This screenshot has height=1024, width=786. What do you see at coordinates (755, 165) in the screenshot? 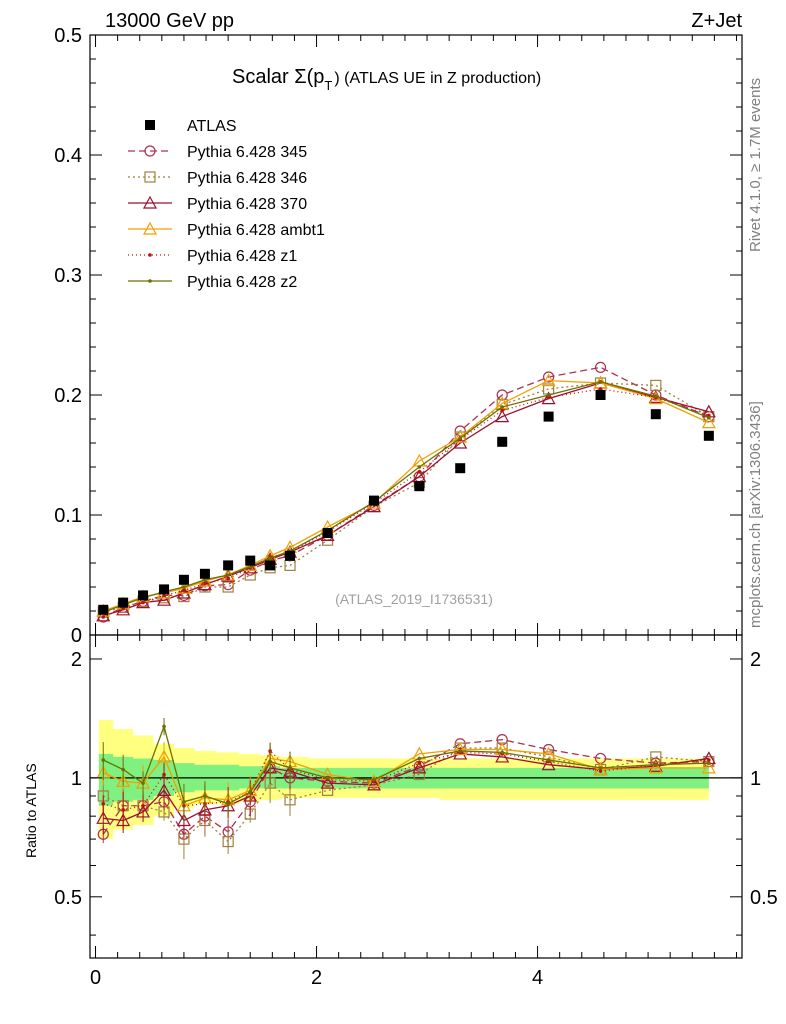
I see `rivet-label: Rivet 4.1.0, ≥ 1.7M events` at bounding box center [755, 165].